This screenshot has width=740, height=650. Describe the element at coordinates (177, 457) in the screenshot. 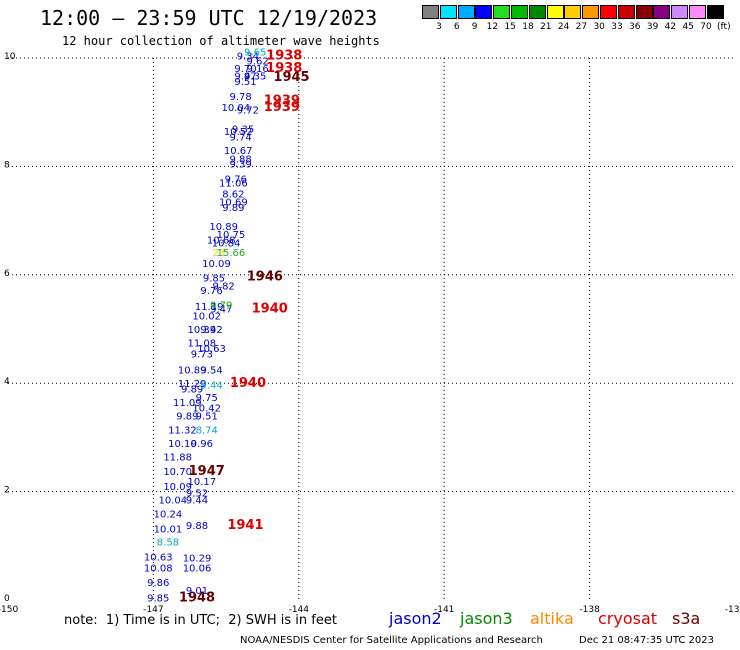

I see `wave-height-label: 11.88` at that location.